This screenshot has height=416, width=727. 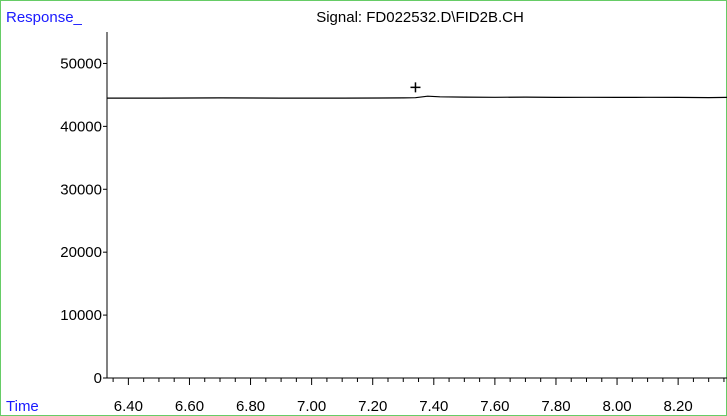 What do you see at coordinates (420, 17) in the screenshot?
I see `chart-title: Signal: FD022532.D\FID2B.CH` at bounding box center [420, 17].